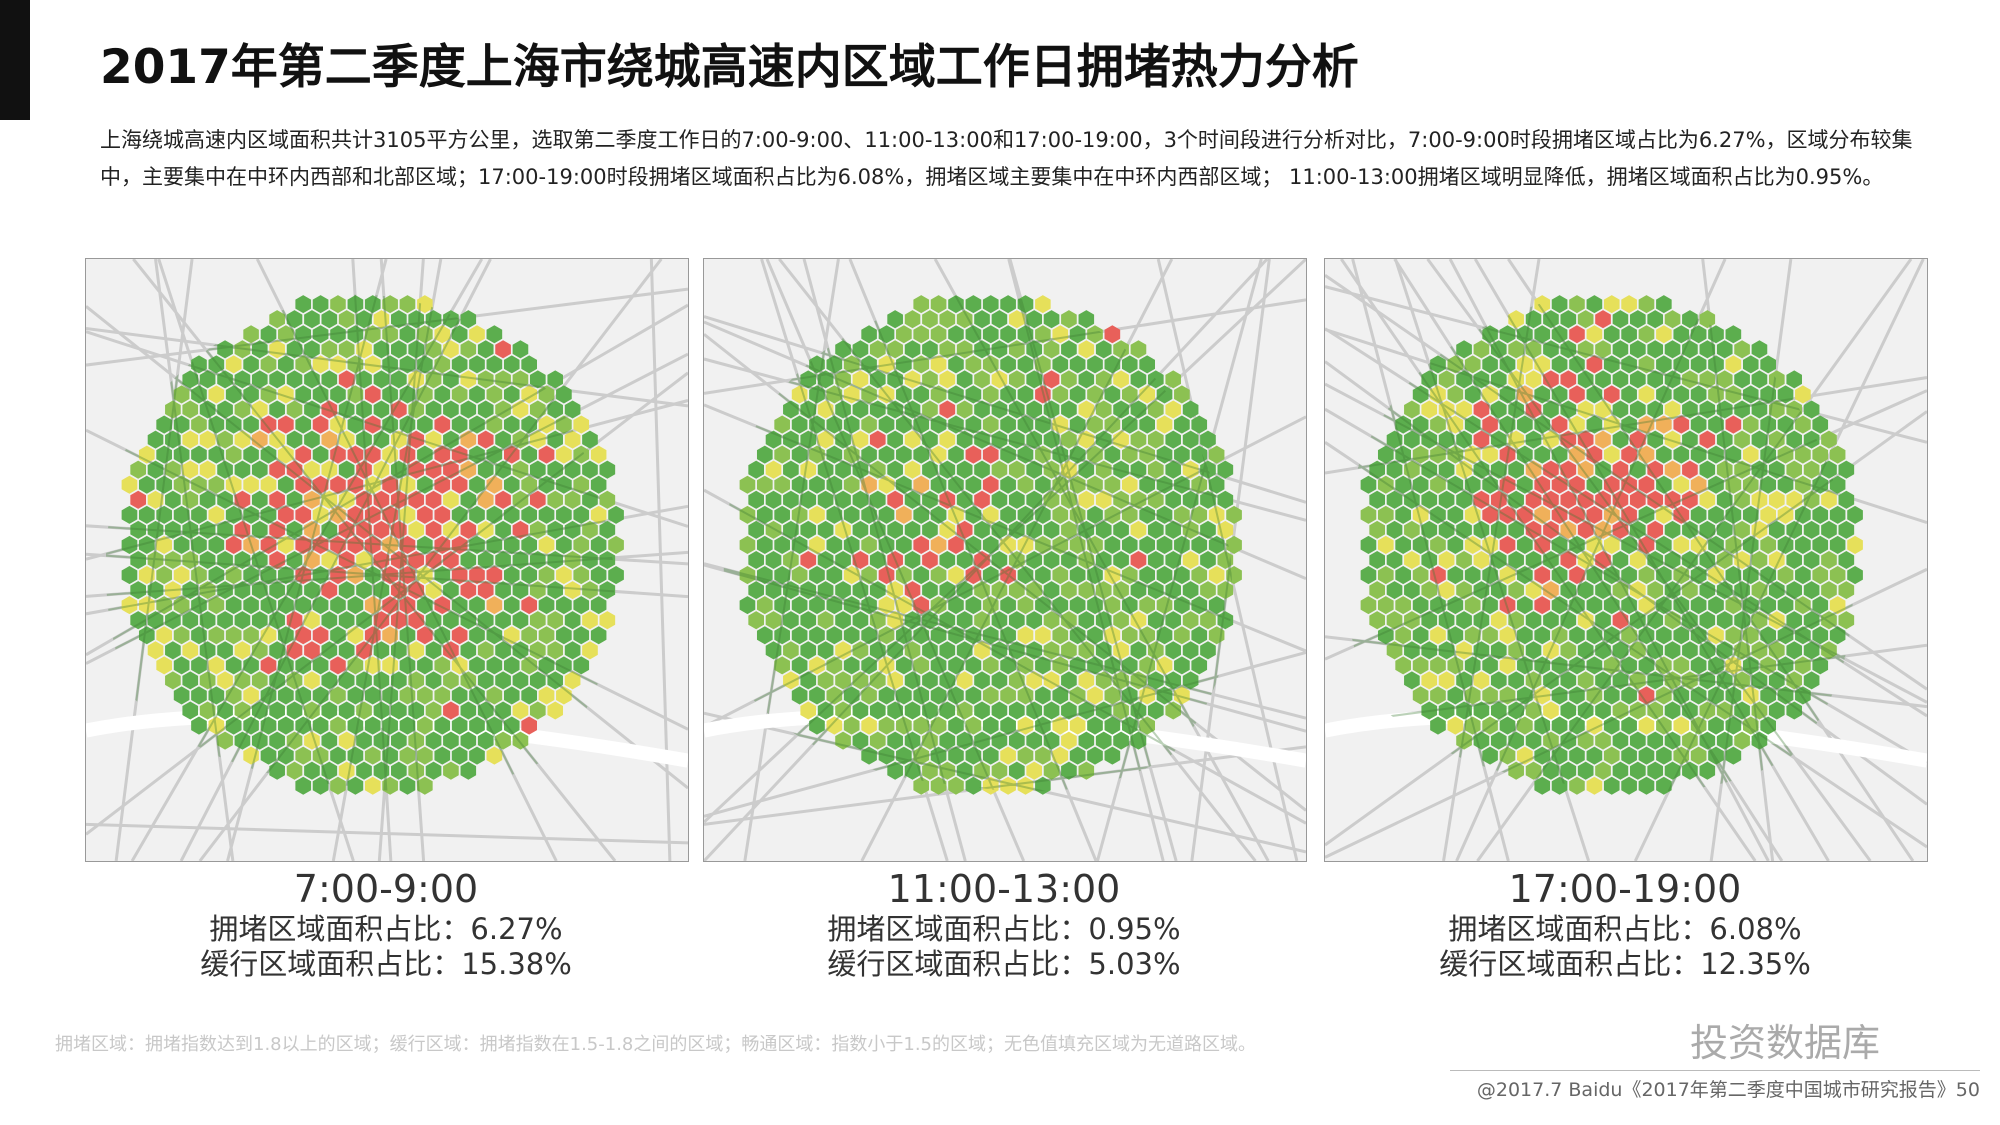 The width and height of the screenshot is (2000, 1125). I want to click on map-caption: 7:00-9:00 拥堵区域面积占比：6.27% 缓行区域面积占比：15.38%, so click(386, 924).